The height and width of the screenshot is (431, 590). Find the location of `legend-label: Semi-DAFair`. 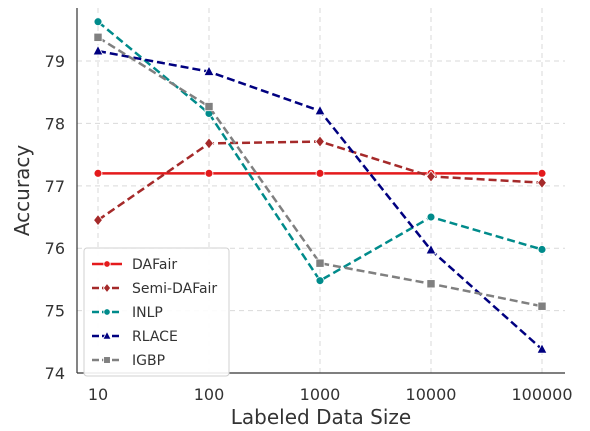

legend-label: Semi-DAFair is located at coordinates (174, 289).